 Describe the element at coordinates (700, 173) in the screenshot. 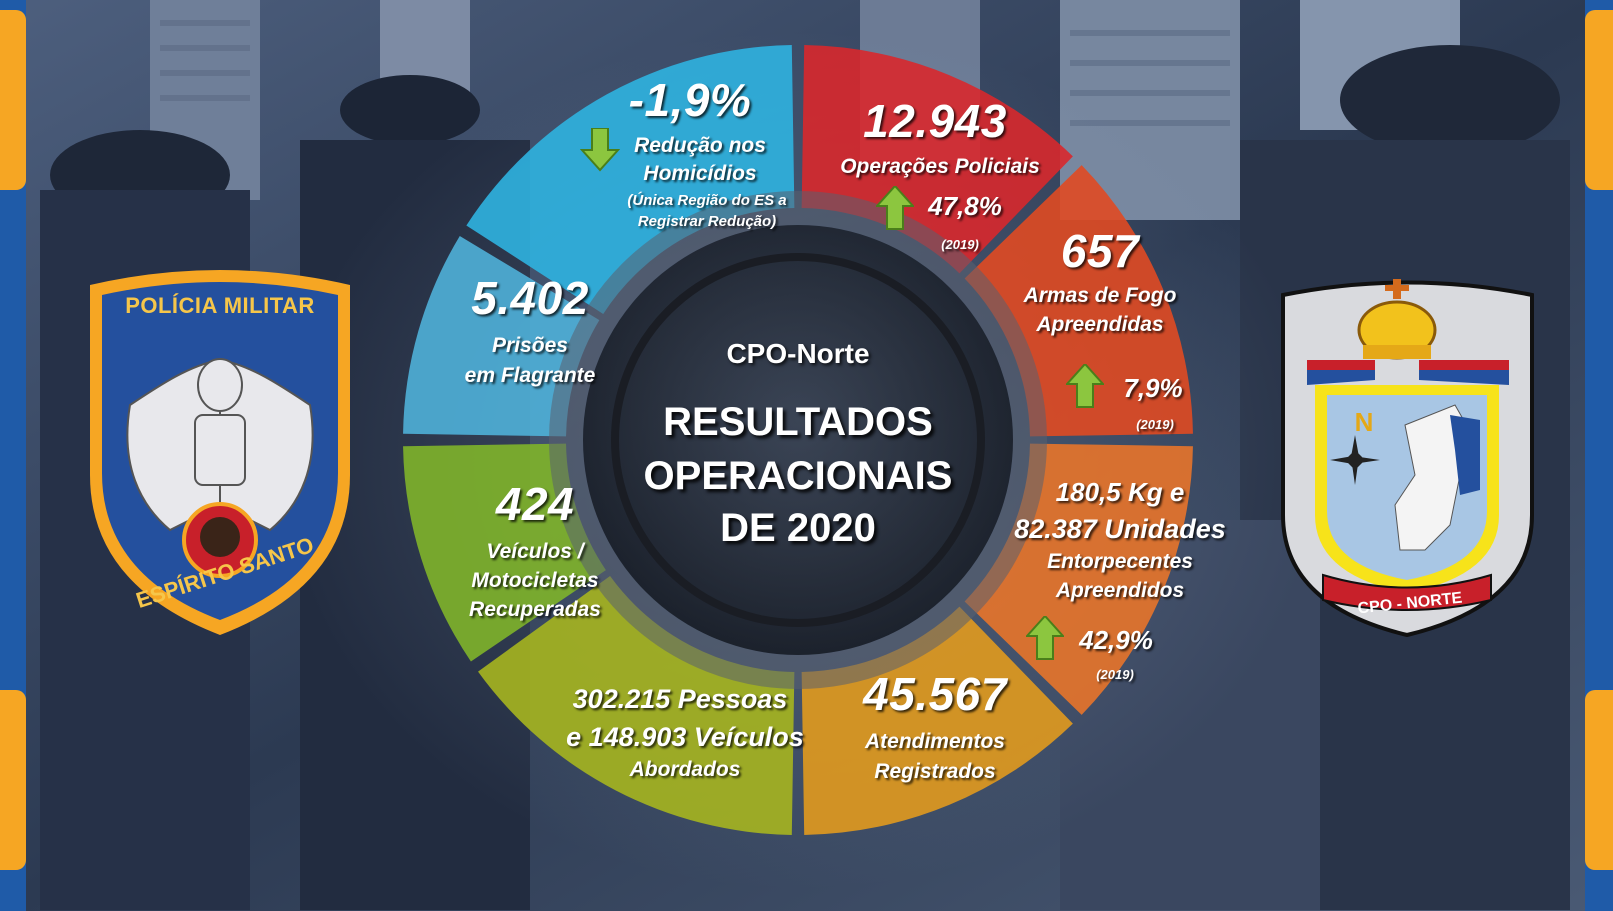

I see `homicidios-label-2: Homicídios` at that location.